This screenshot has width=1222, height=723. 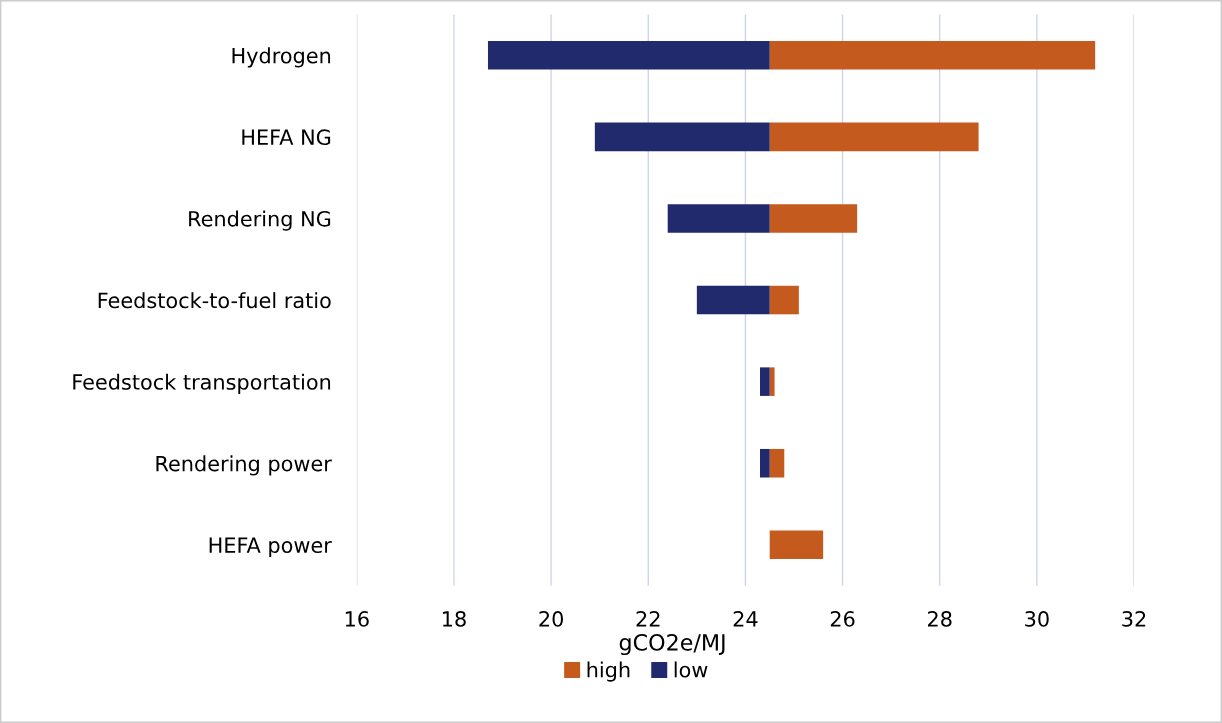 I want to click on x-tick-label: 30, so click(x=1037, y=619).